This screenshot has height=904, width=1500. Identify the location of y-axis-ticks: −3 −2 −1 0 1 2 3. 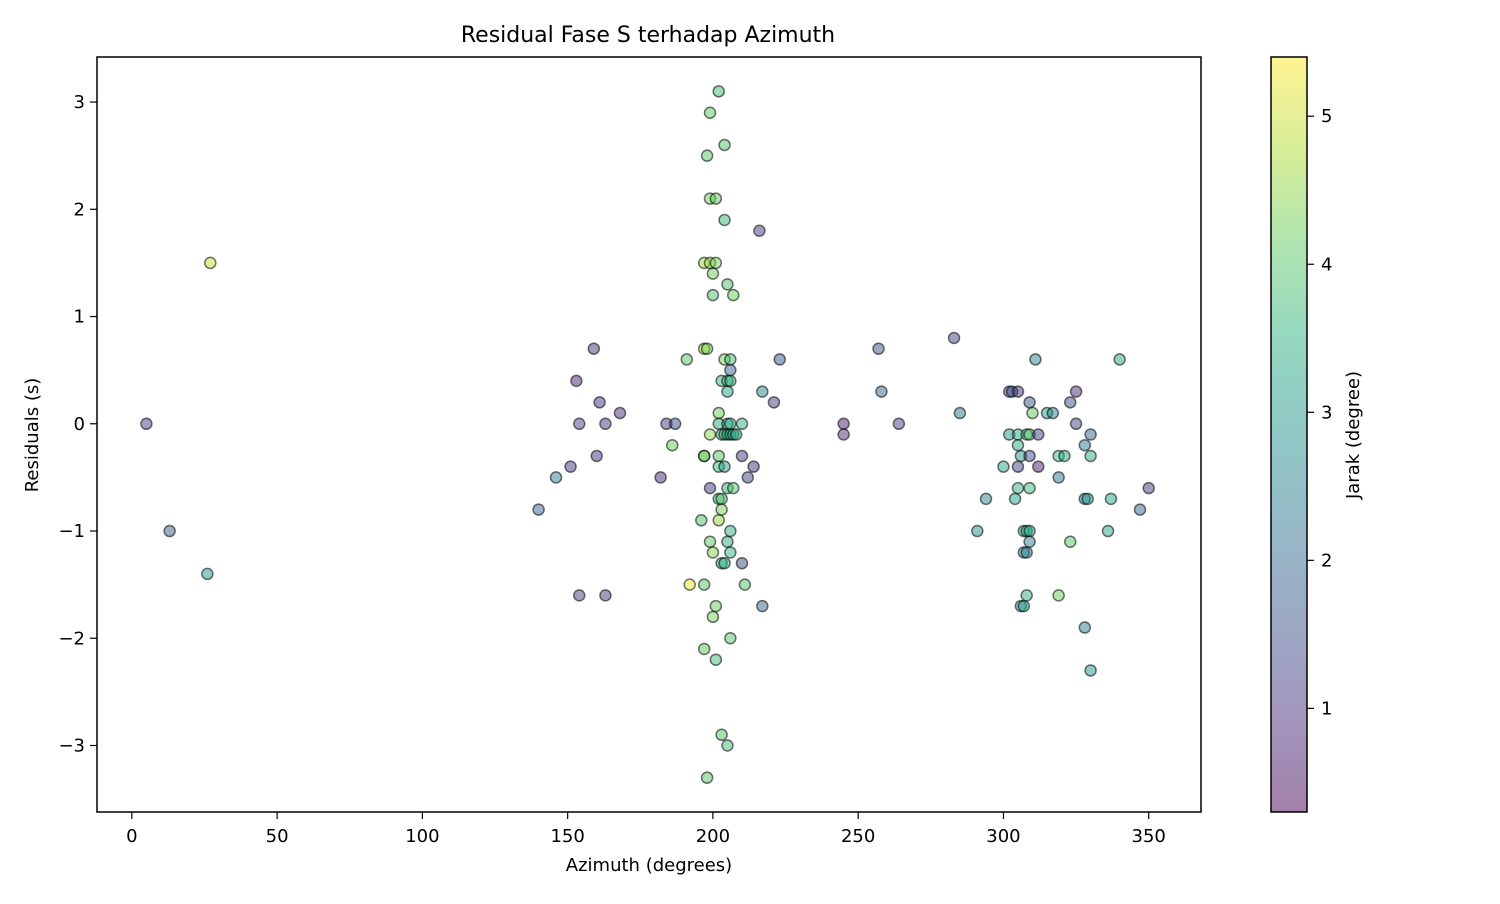
(77, 424).